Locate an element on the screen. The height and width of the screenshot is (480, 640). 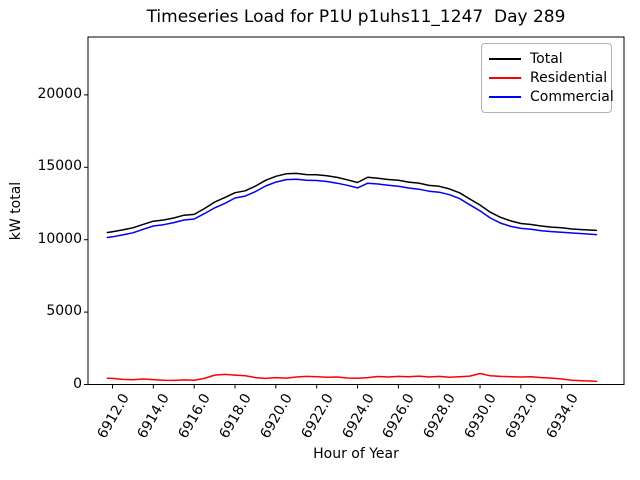
legend-label: Commercial is located at coordinates (572, 97).